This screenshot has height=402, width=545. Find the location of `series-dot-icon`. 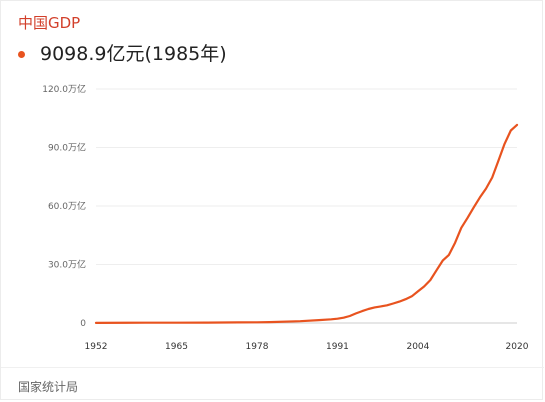

series-dot-icon is located at coordinates (21, 54).